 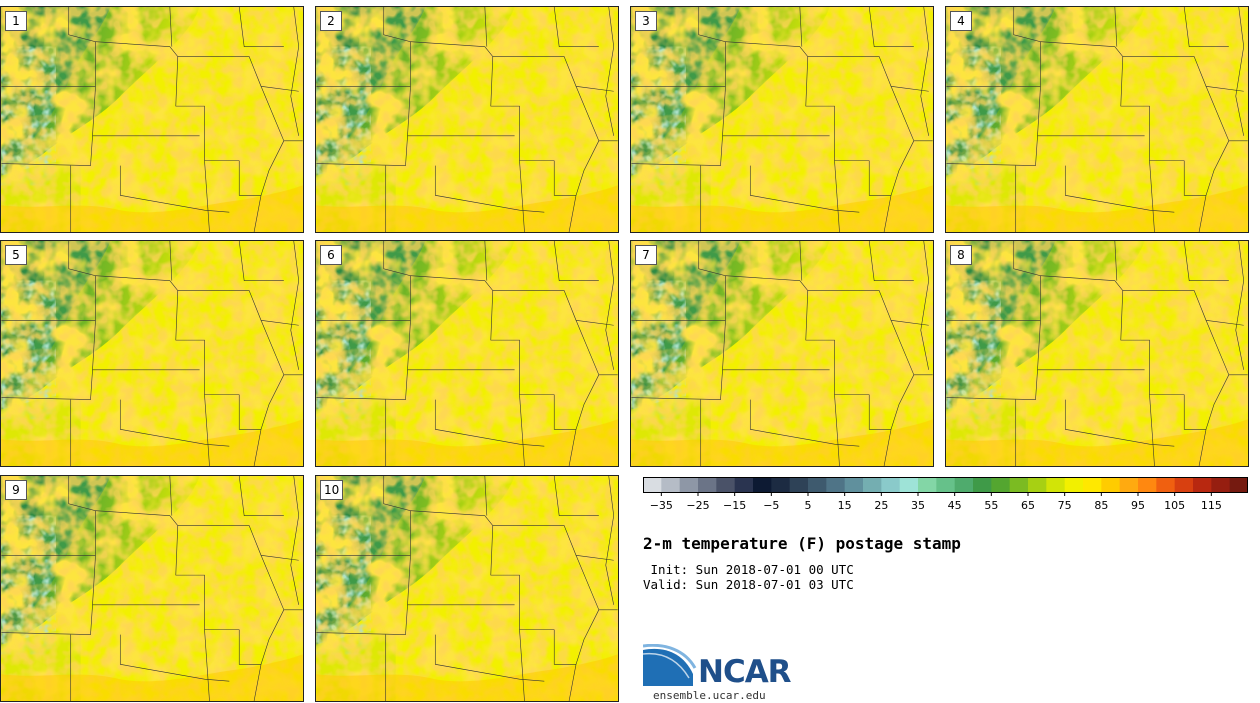 I want to click on colorbar-tick-label: −5, so click(x=771, y=505).